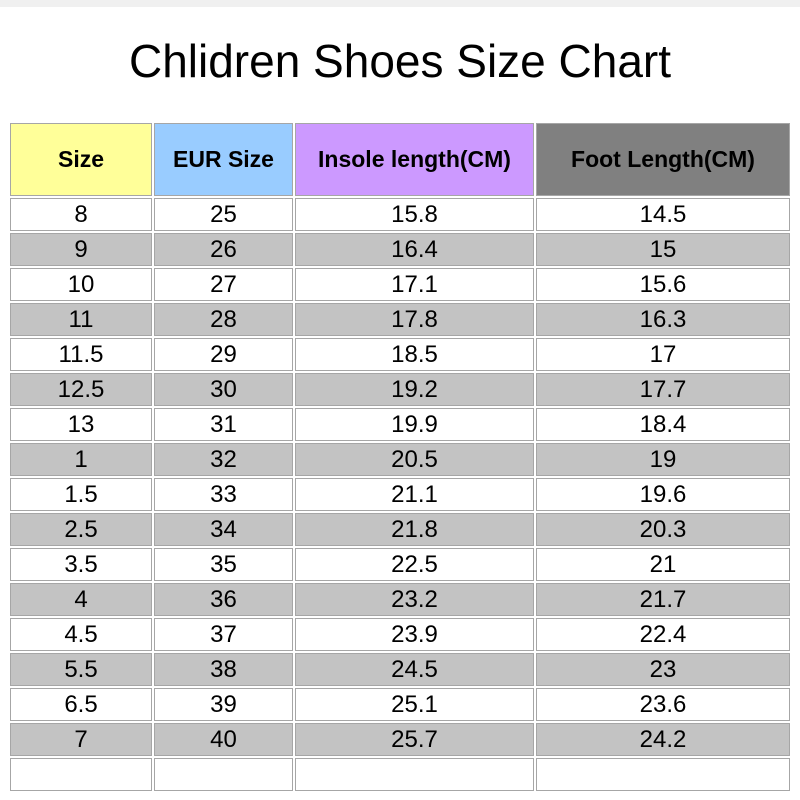 This screenshot has height=800, width=800. I want to click on table-cell: 19.2, so click(414, 389).